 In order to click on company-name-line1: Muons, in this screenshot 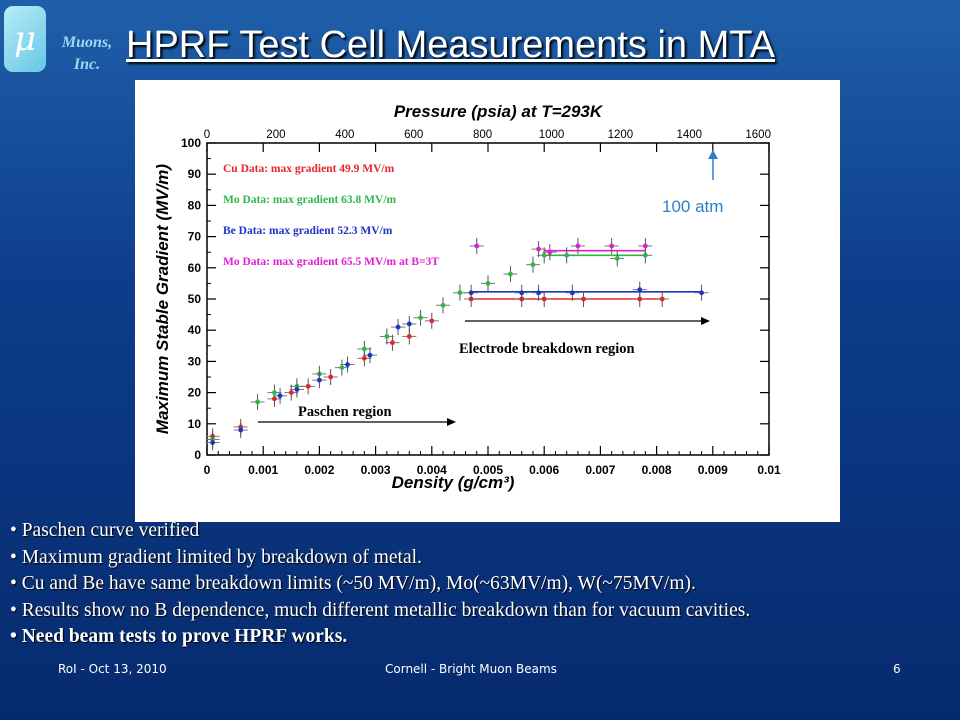, I will do `click(87, 42)`.